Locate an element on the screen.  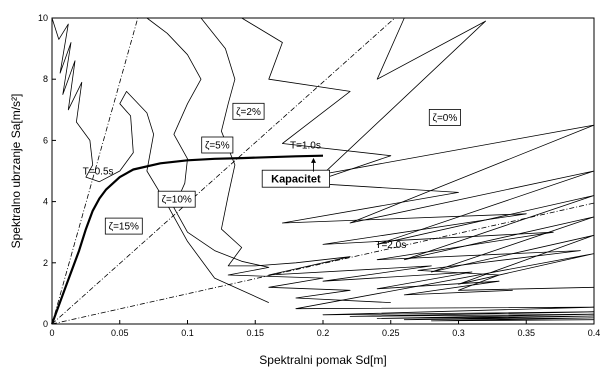
y-tick-label: 2 is located at coordinates (45, 263).